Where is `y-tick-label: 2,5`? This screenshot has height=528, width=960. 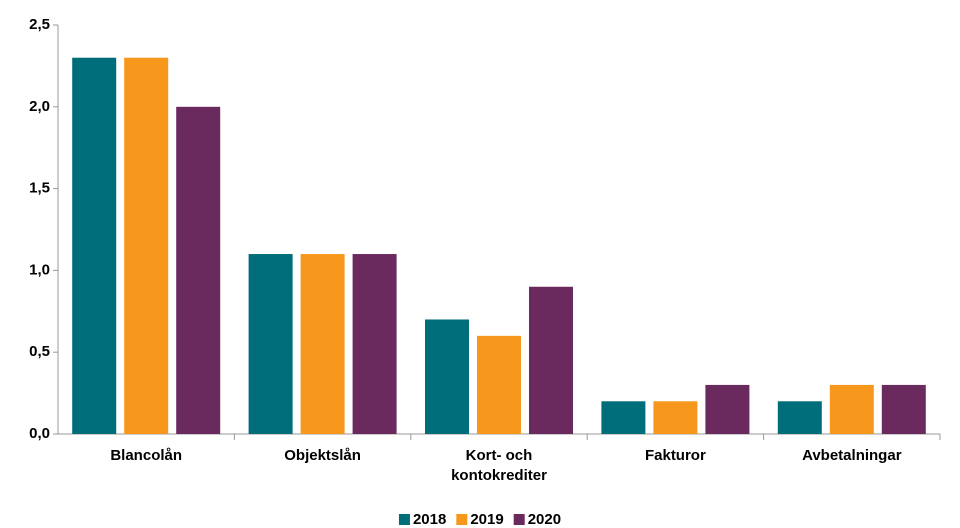
y-tick-label: 2,5 is located at coordinates (39, 24).